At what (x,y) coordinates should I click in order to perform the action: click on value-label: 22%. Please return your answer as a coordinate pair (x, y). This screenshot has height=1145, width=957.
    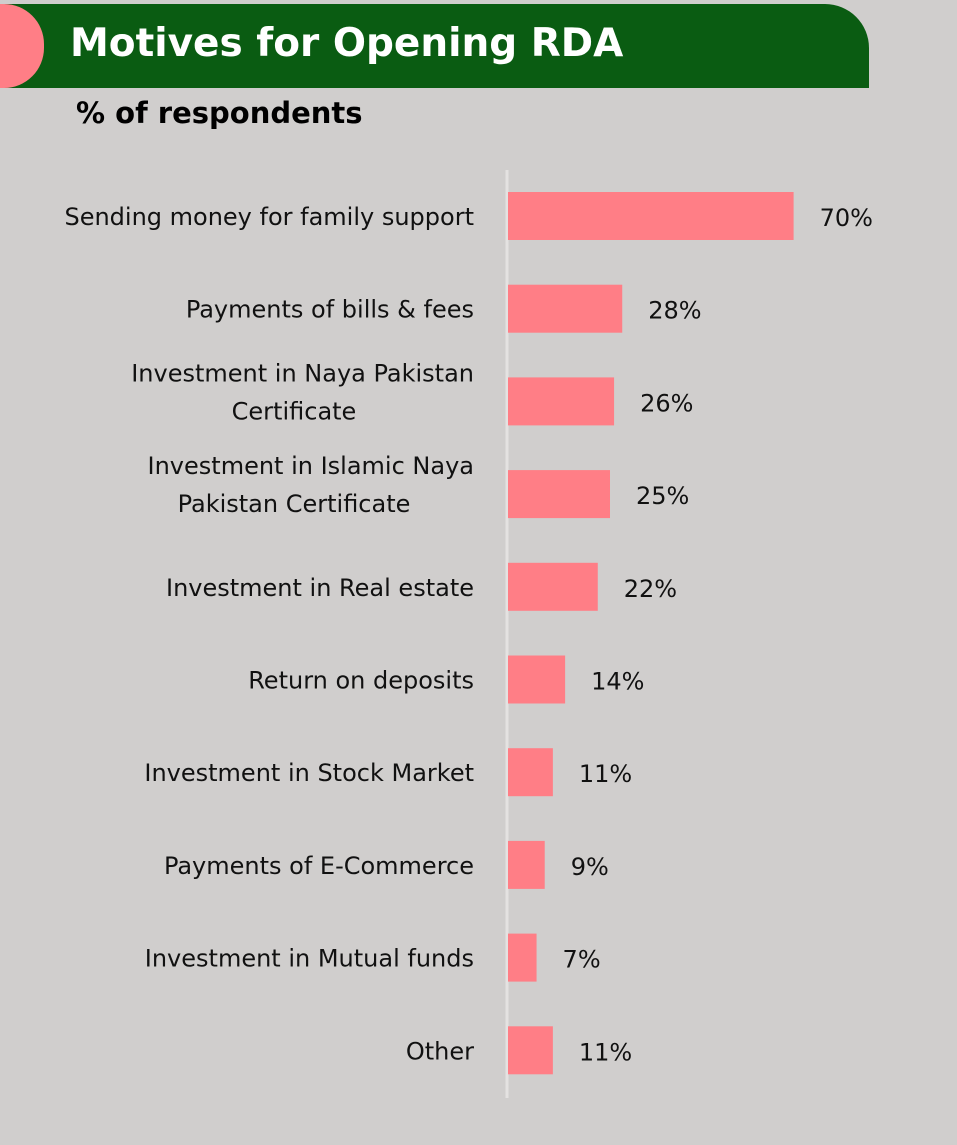
    Looking at the image, I should click on (650, 589).